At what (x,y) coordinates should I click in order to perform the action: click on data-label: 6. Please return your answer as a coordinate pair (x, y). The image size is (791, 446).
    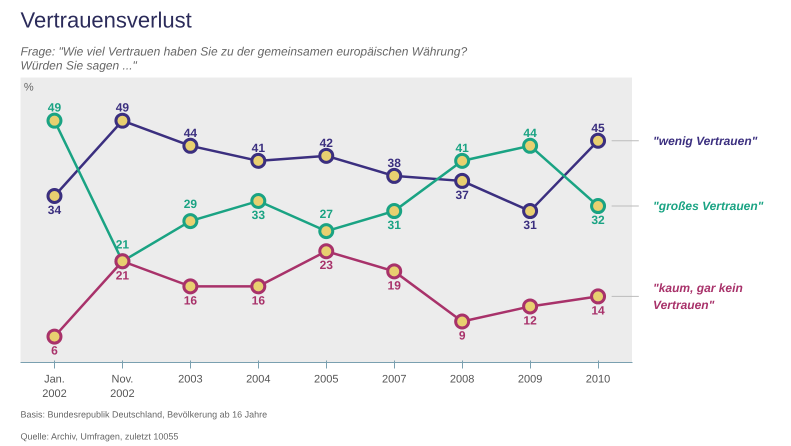
    Looking at the image, I should click on (54, 351).